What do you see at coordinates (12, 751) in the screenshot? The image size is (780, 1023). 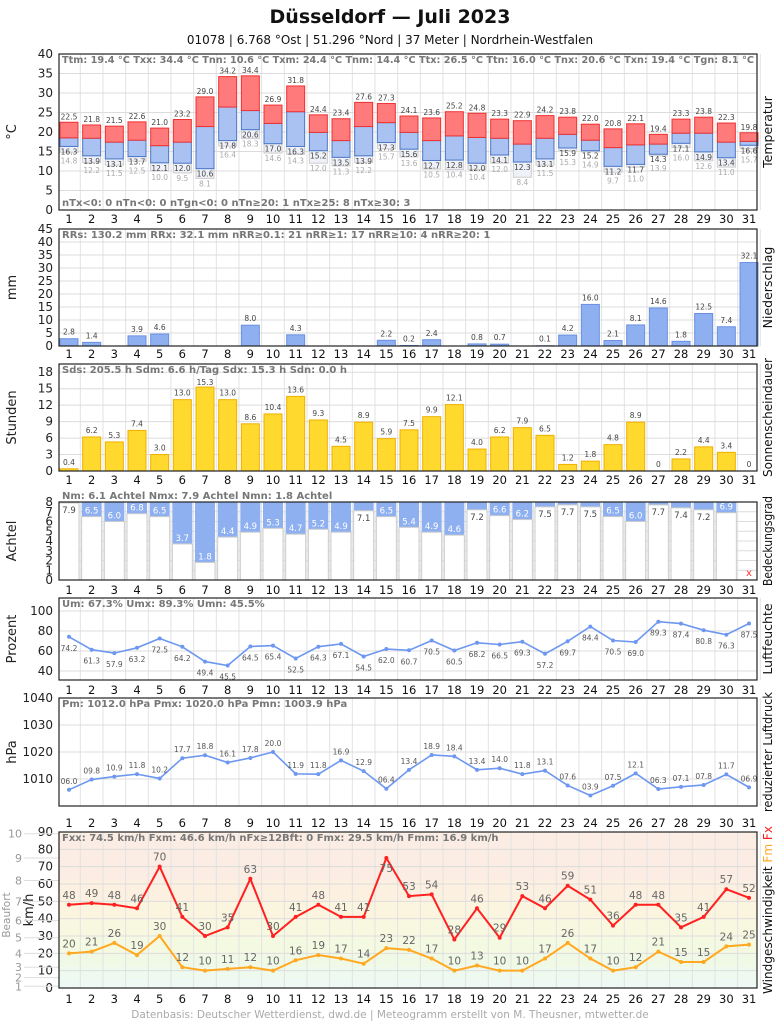 I see `y-axis-label: hPa` at bounding box center [12, 751].